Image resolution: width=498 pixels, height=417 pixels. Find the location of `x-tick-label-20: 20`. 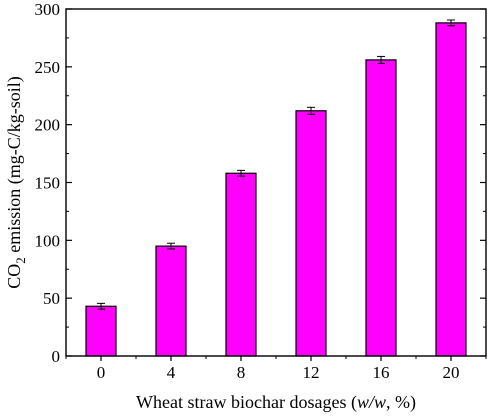

x-tick-label-20: 20 is located at coordinates (451, 372).